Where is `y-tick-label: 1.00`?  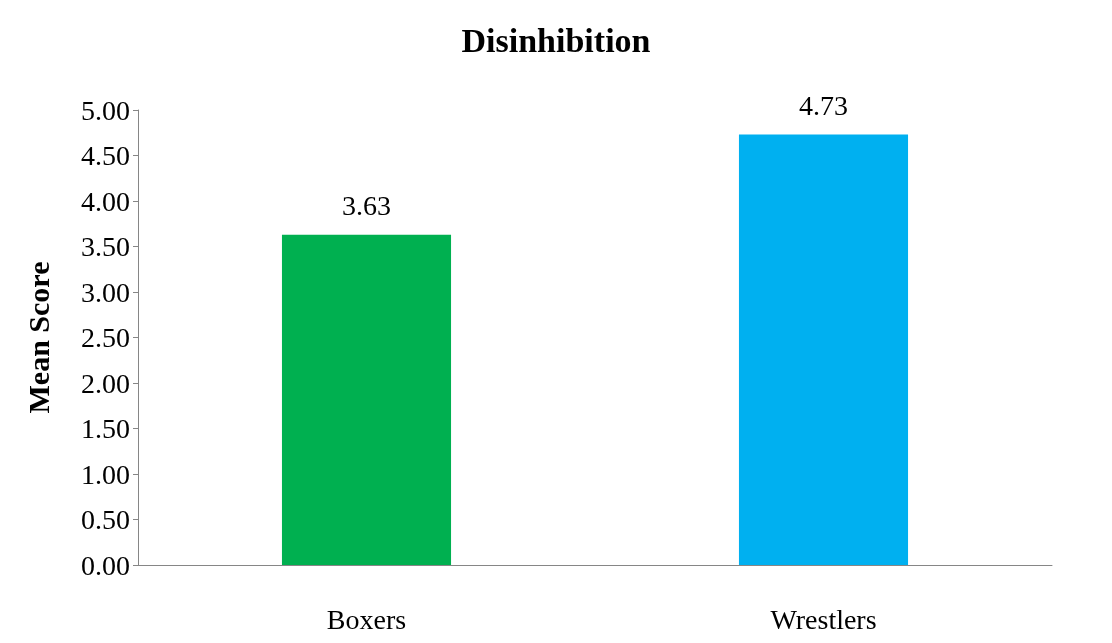
y-tick-label: 1.00 is located at coordinates (105, 474).